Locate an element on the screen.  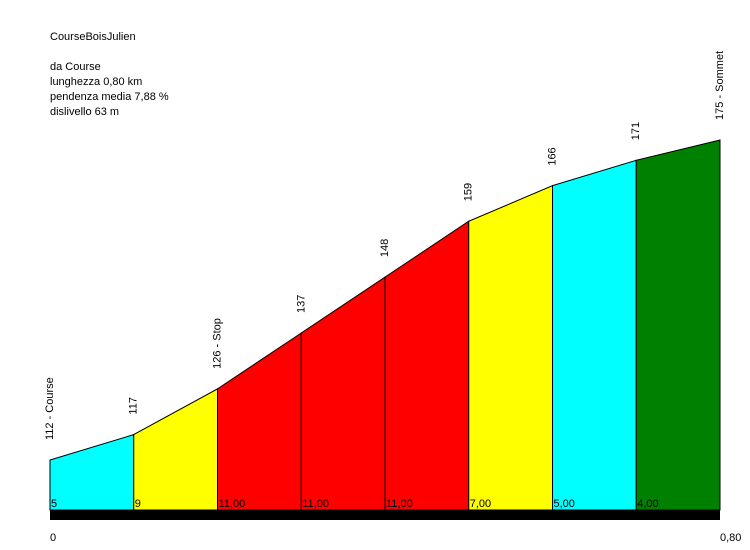
x-tick-label-start: 0 is located at coordinates (53, 538).